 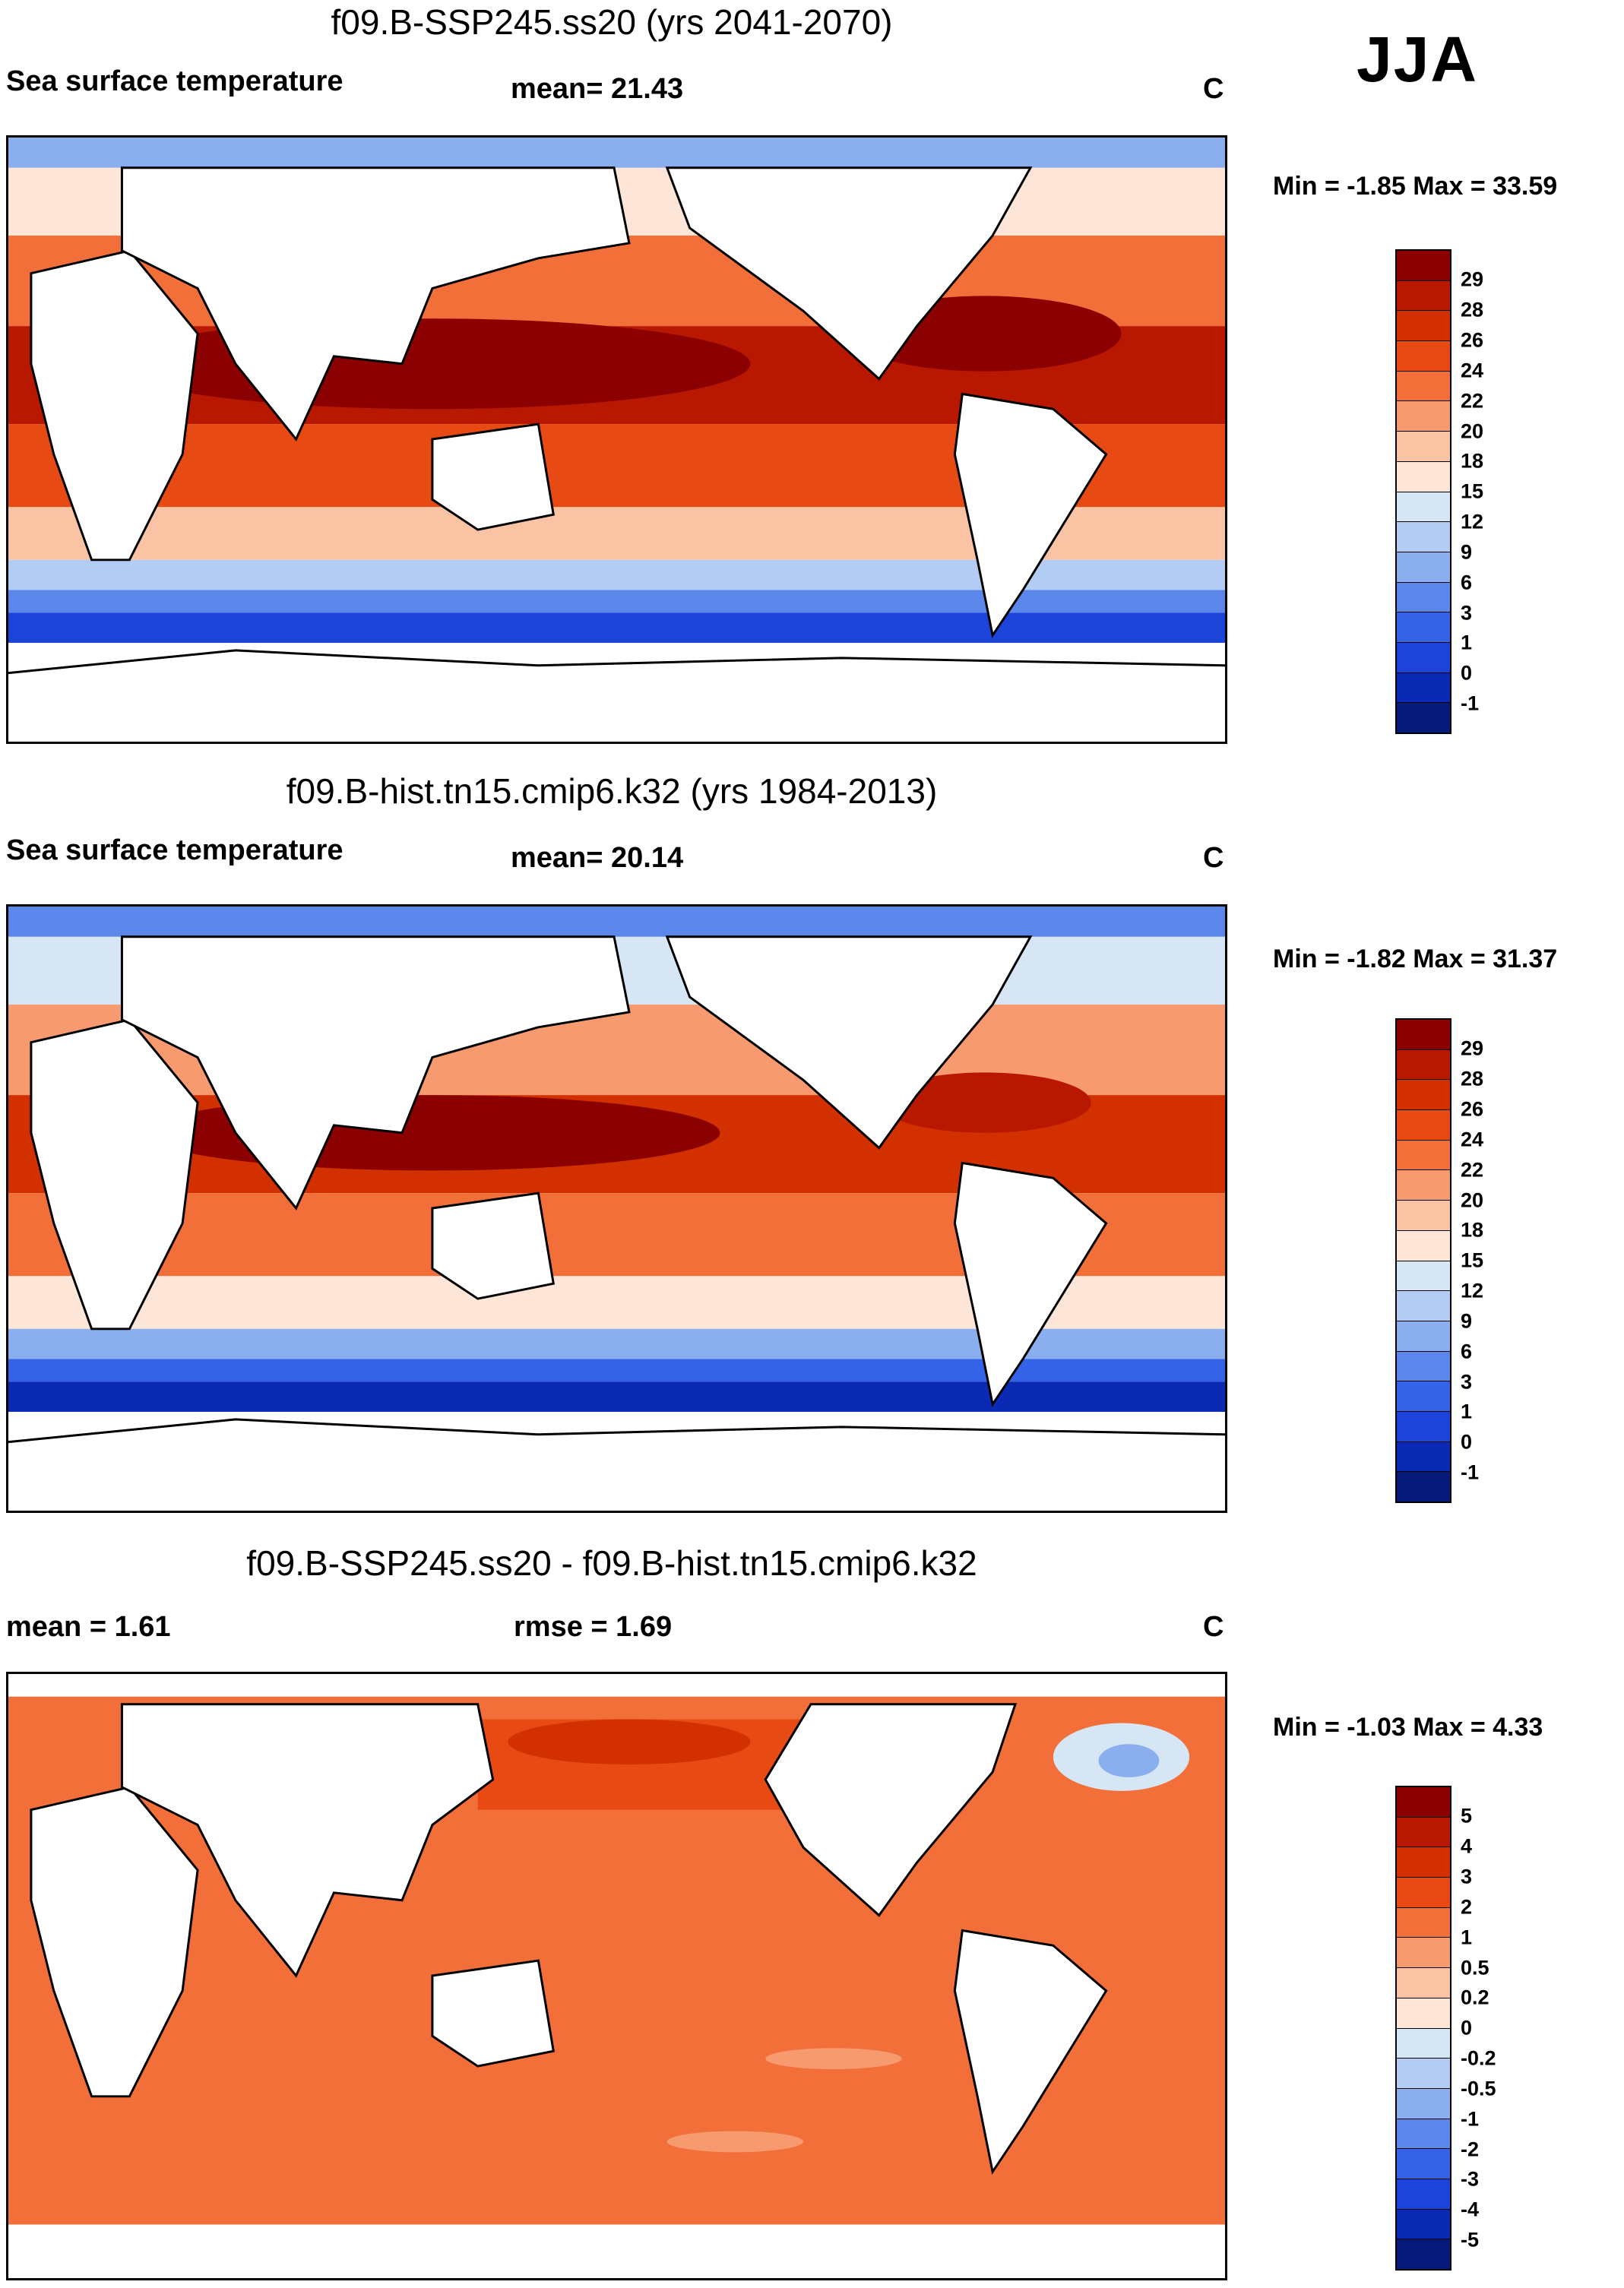 I want to click on panel-3-minmax: Min = -1.03 Max = 4.33, so click(x=1408, y=1727).